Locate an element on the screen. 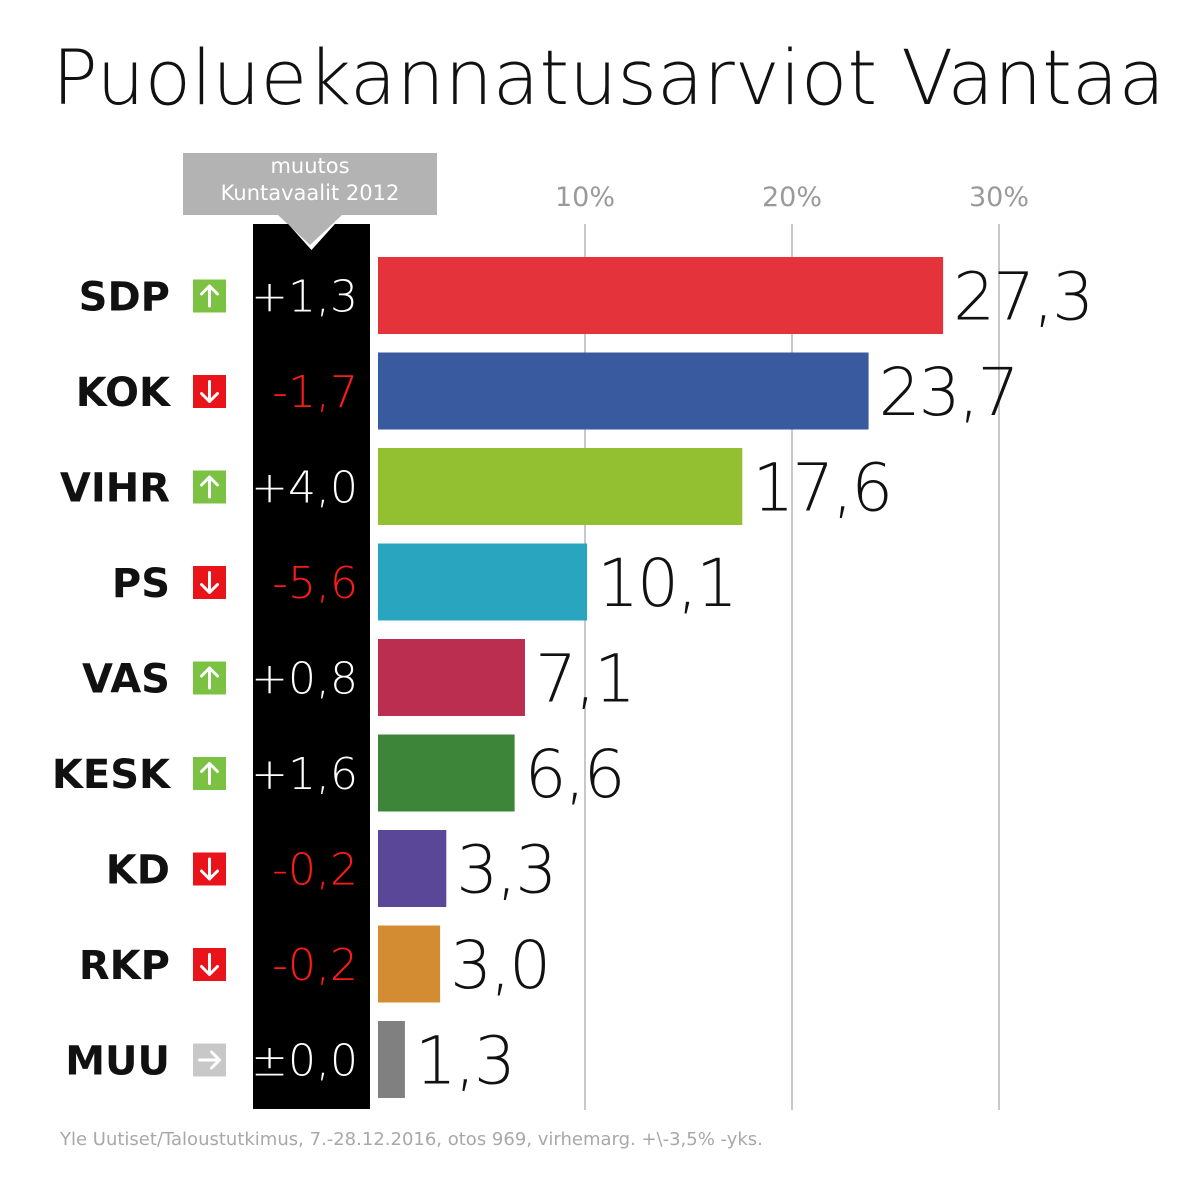 Image resolution: width=1199 pixels, height=1202 pixels. page-title: Puoluekannatusarviot Vantaa is located at coordinates (609, 77).